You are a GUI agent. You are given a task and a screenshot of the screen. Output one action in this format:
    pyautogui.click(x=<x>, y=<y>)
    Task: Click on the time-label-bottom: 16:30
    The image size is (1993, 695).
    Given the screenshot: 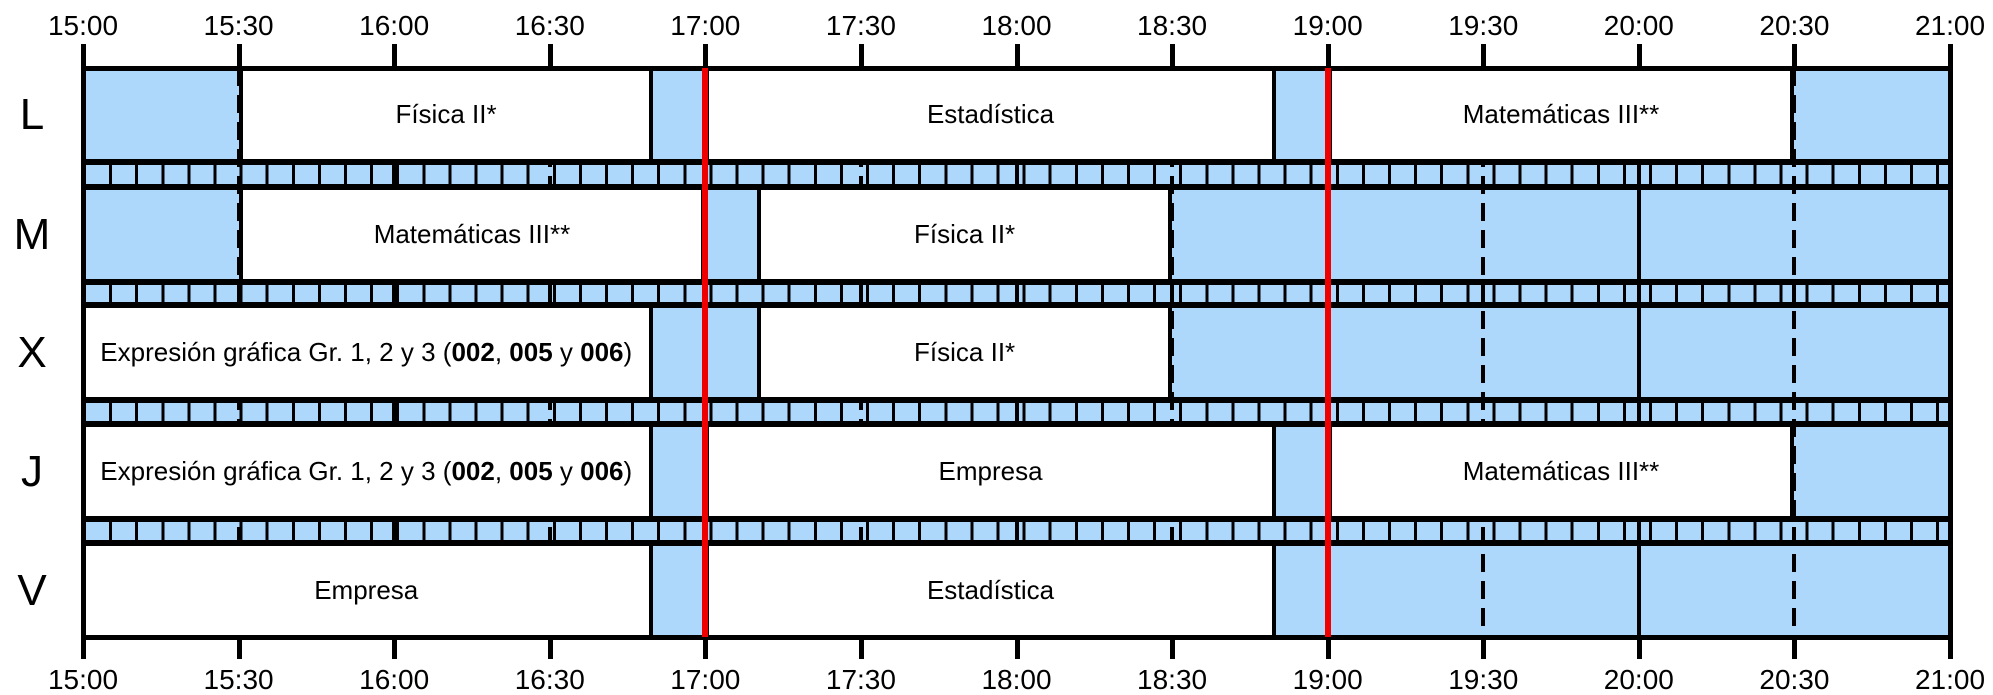 What is the action you would take?
    pyautogui.click(x=549, y=679)
    